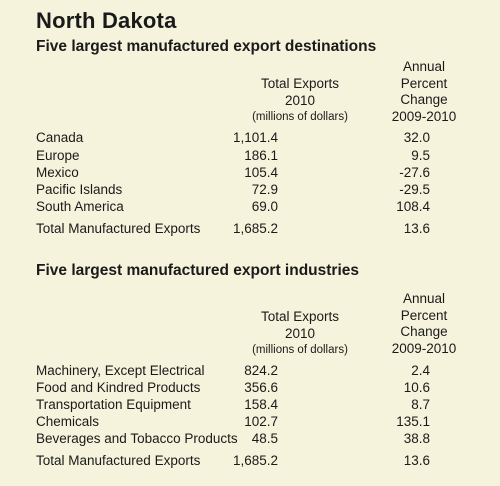  What do you see at coordinates (420, 370) in the screenshot?
I see `row-change: 2.4` at bounding box center [420, 370].